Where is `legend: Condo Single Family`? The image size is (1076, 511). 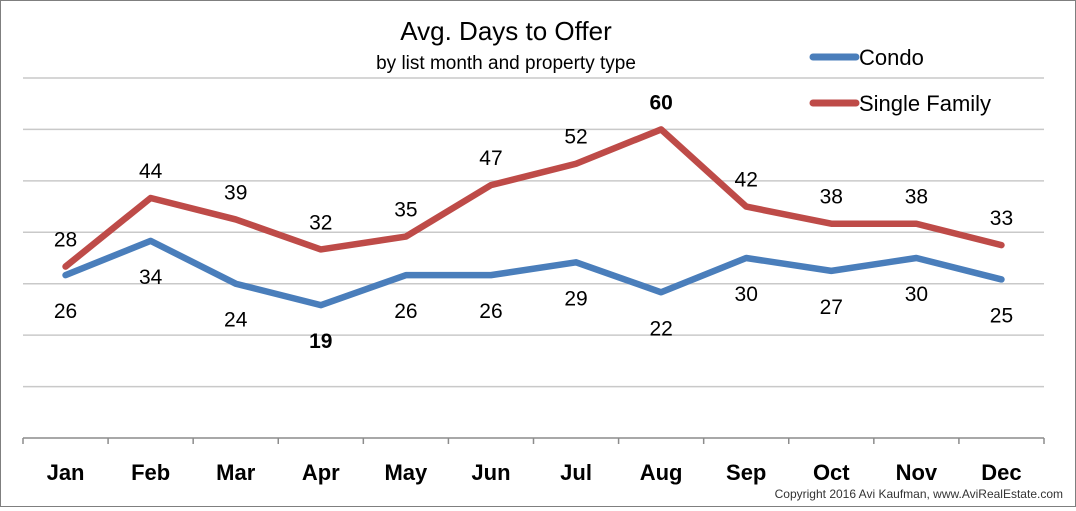 legend: Condo Single Family is located at coordinates (900, 80).